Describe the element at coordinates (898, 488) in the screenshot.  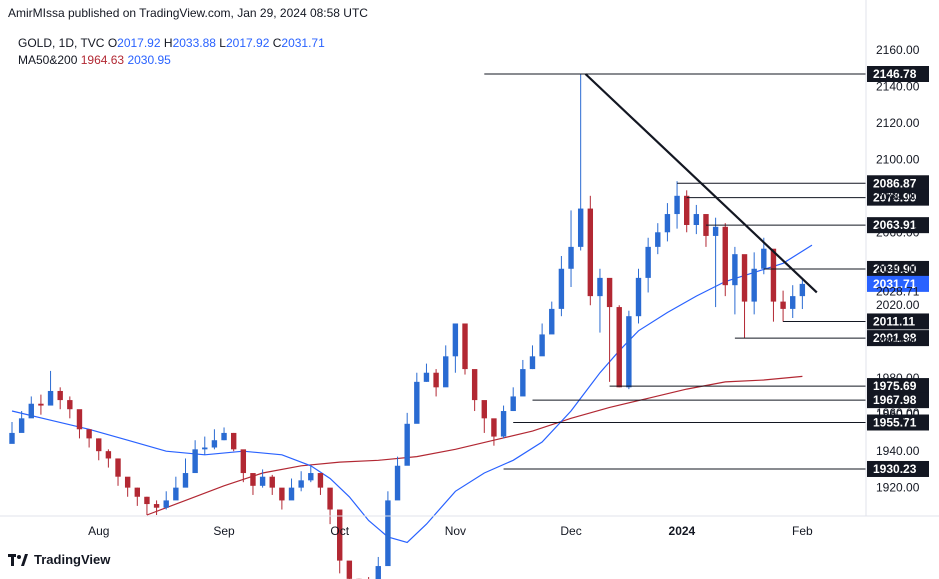
I see `price-tick-label: 1920.00` at that location.